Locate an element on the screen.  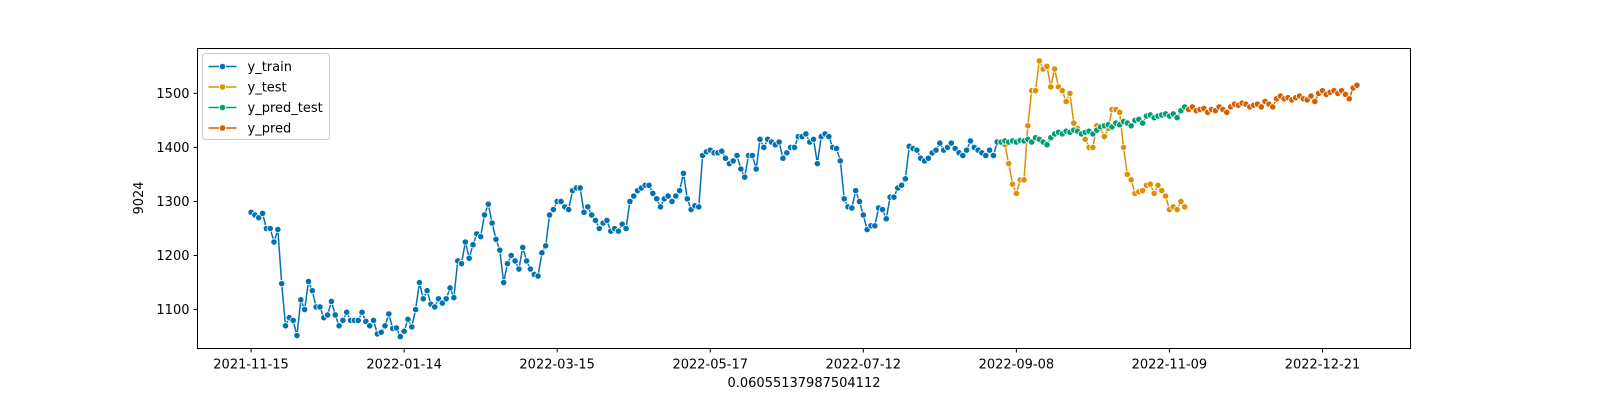
x-tick-label: 2022-09-08 is located at coordinates (1017, 365).